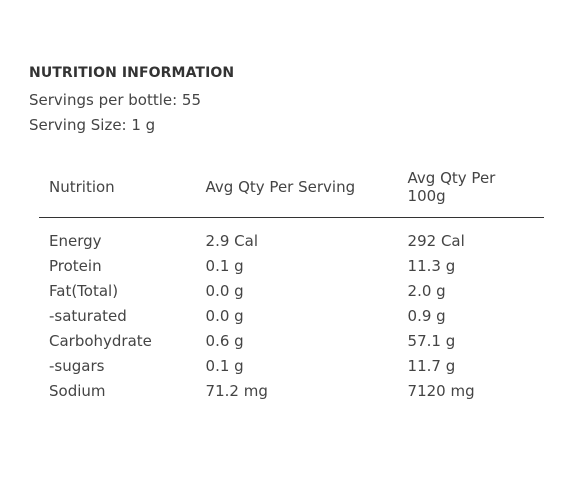 The width and height of the screenshot is (580, 499). I want to click on serving-size: Serving Size: 1 g, so click(92, 125).